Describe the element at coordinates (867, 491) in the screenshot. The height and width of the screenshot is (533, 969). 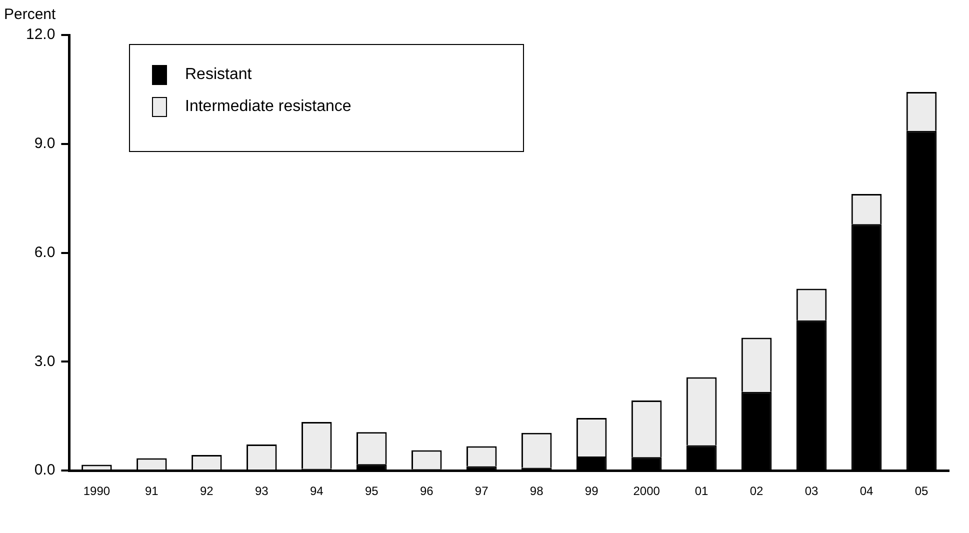
I see `x-tick-label: 04` at that location.